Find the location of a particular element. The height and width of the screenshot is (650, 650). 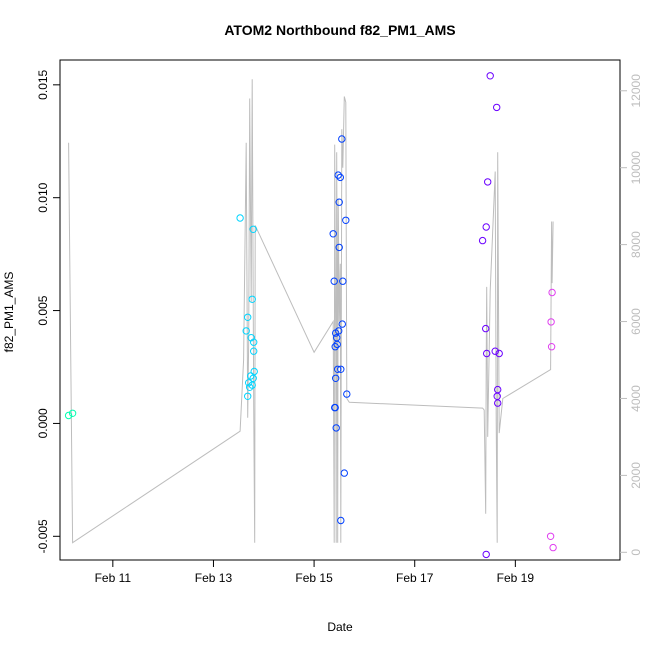

y-axis-left: -0.005 0.000 0.005 0.010 0.015 is located at coordinates (48, 311).